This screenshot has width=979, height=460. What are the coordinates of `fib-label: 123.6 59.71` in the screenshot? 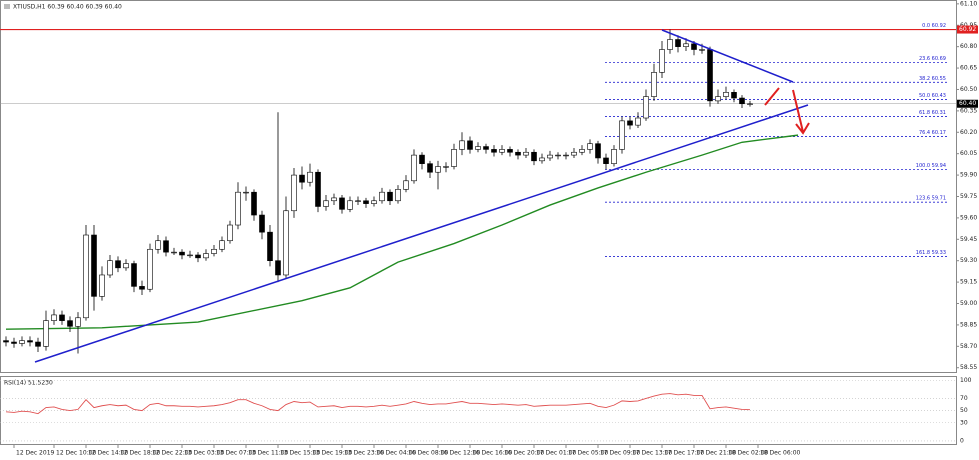 It's located at (931, 199).